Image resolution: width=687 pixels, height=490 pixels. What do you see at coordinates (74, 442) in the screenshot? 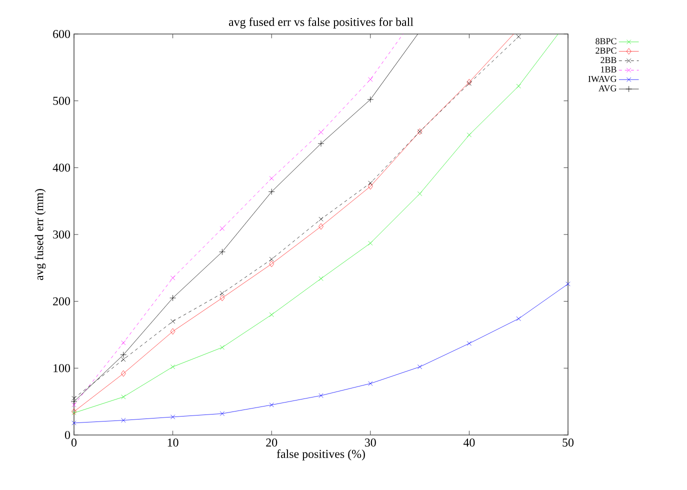
I see `x-tick-label: 0` at bounding box center [74, 442].